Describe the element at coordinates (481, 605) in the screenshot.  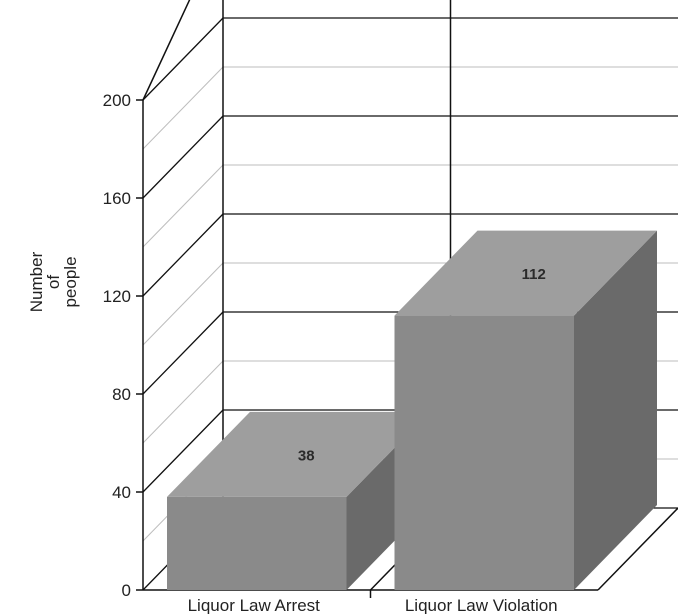
I see `x-category-label: Liquor Law Violation` at that location.